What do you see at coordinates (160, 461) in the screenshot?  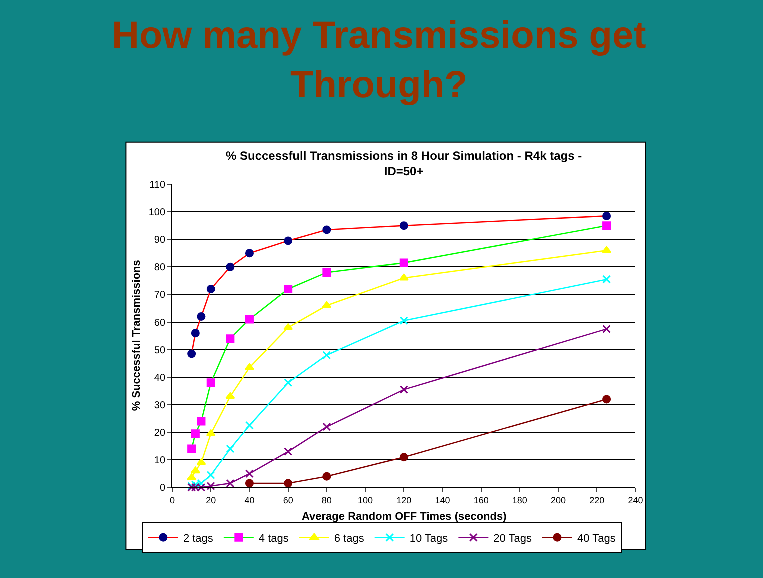 I see `y-tick-label: 10` at bounding box center [160, 461].